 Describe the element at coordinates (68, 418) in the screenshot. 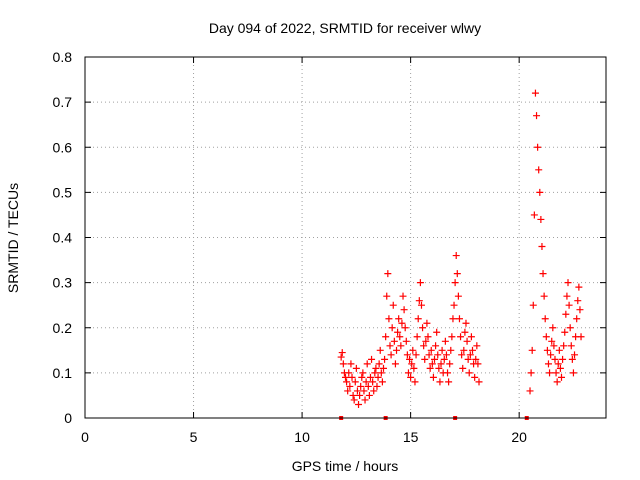

I see `y-tick-label: 0` at that location.